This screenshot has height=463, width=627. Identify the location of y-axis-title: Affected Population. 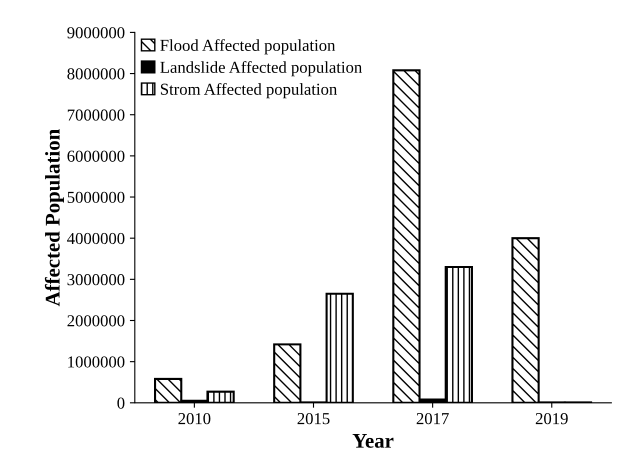
(54, 217).